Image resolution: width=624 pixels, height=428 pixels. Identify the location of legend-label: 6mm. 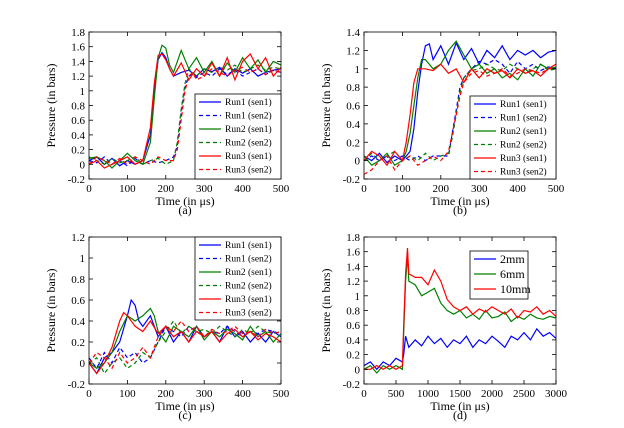
(512, 274).